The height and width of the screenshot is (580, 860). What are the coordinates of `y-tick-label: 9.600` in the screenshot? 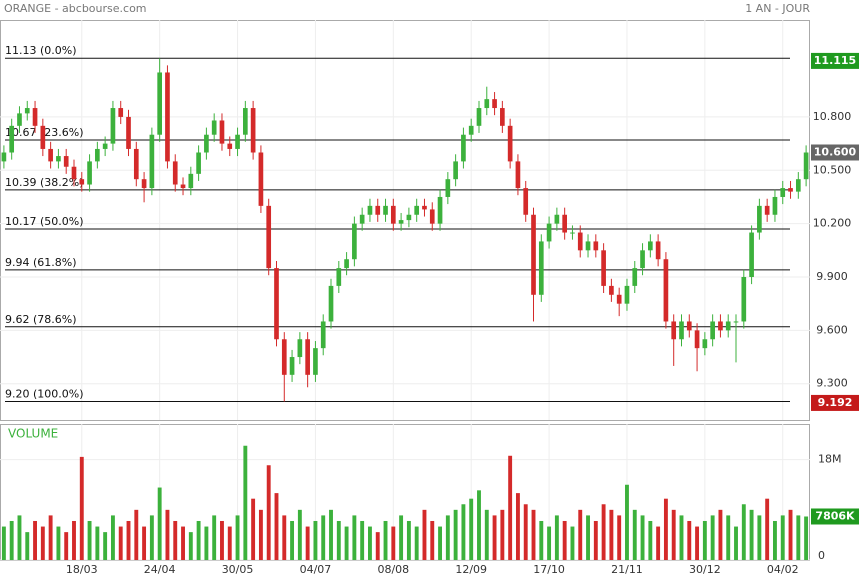 It's located at (832, 329).